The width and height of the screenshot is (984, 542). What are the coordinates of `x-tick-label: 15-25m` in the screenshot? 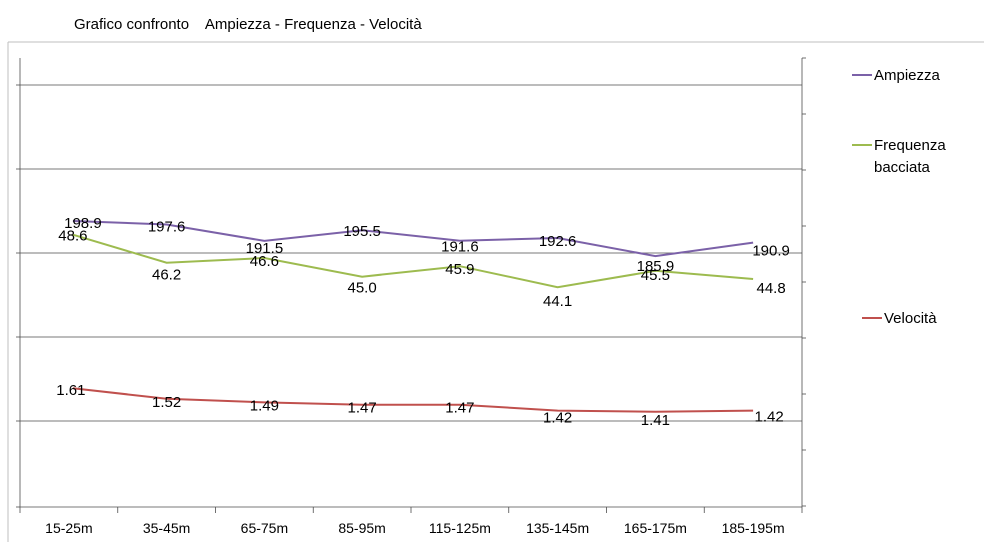 It's located at (68, 528).